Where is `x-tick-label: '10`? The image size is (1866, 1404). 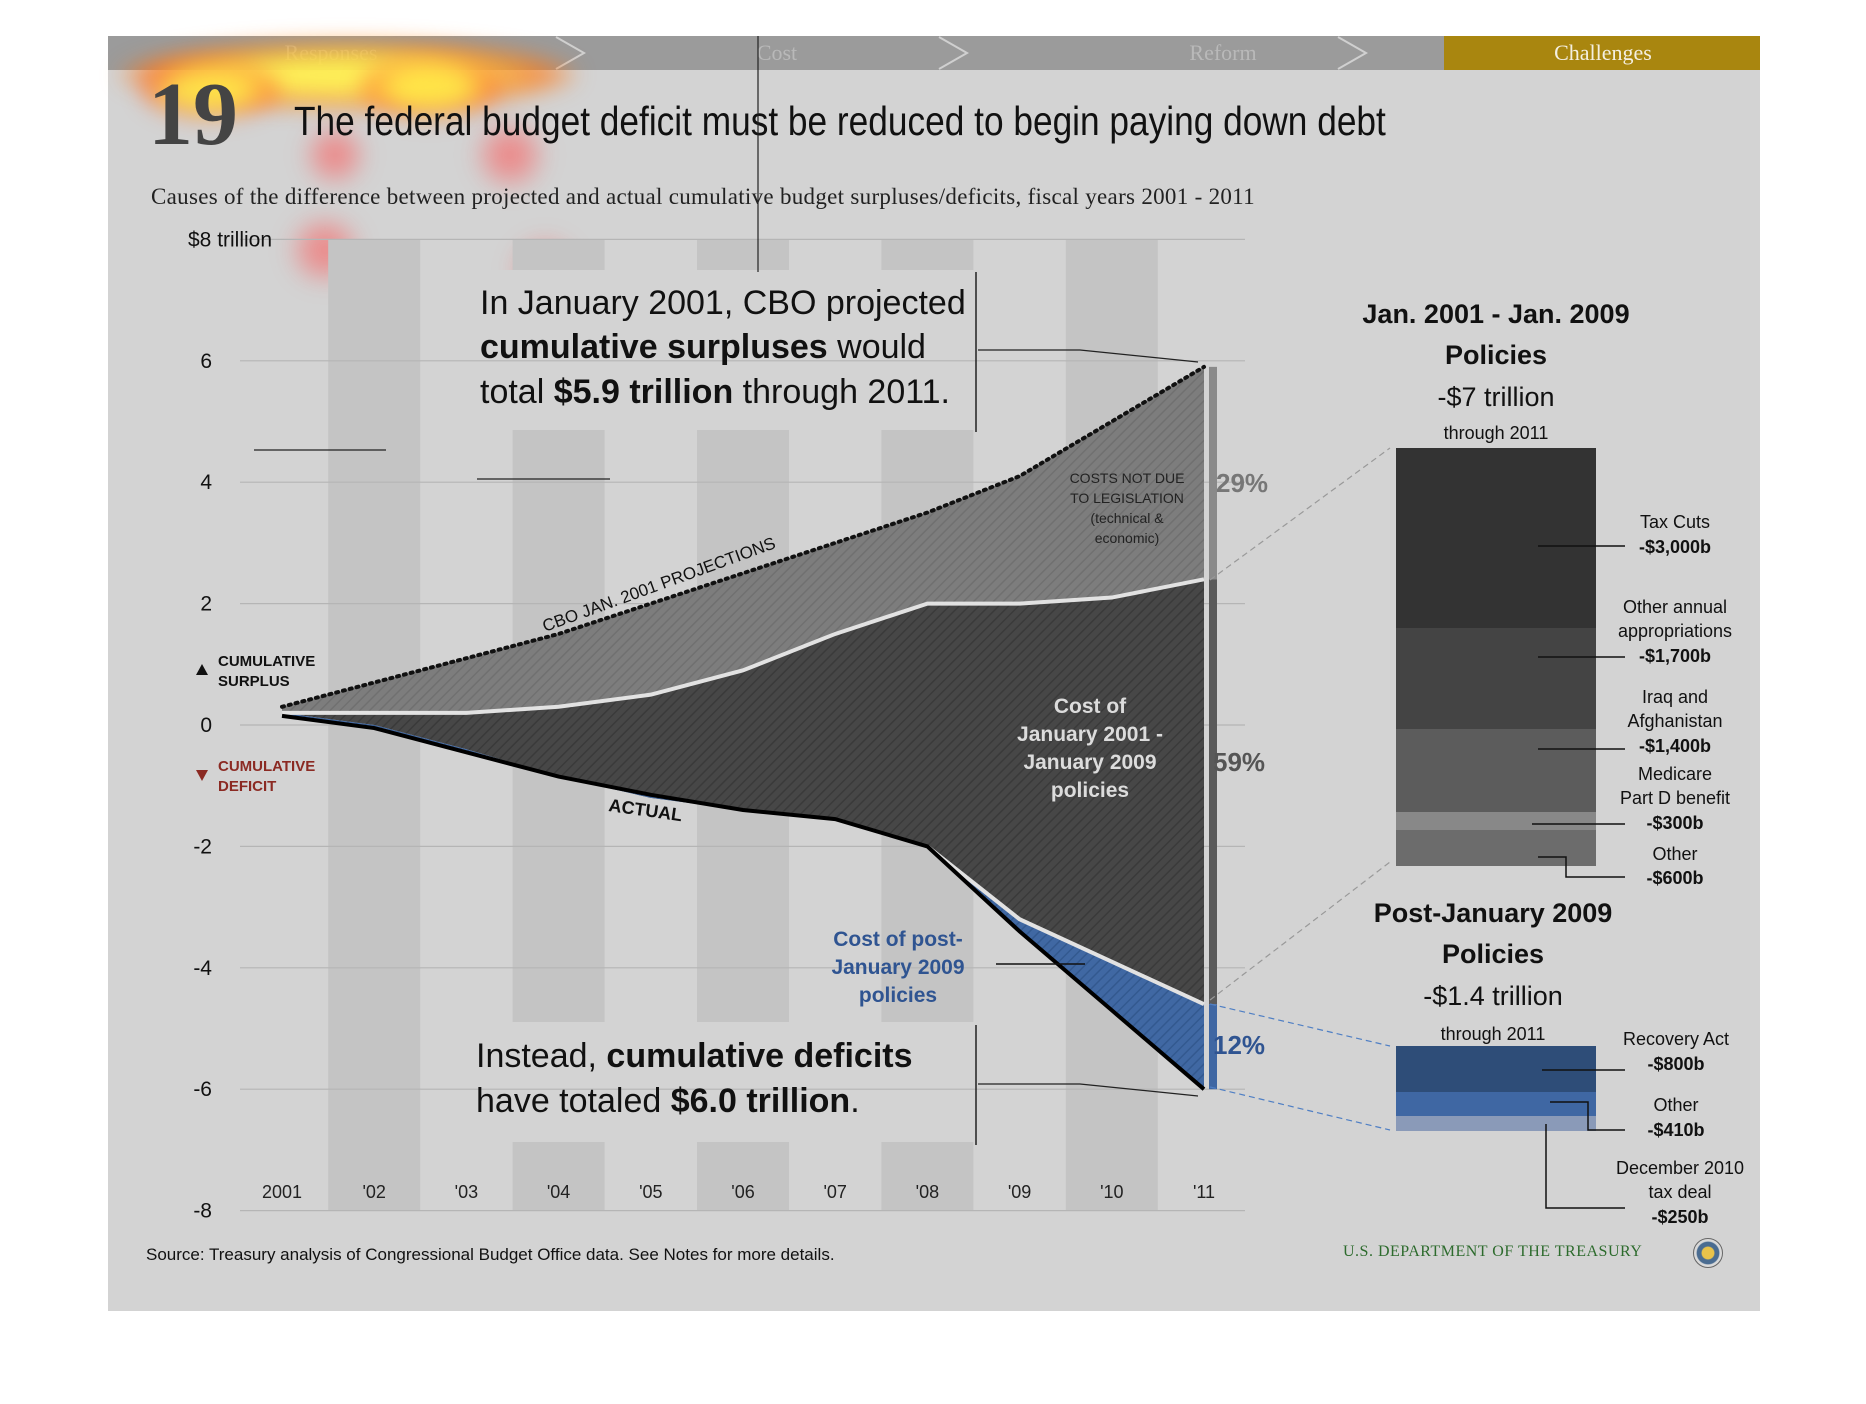 x-tick-label: '10 is located at coordinates (1111, 1192).